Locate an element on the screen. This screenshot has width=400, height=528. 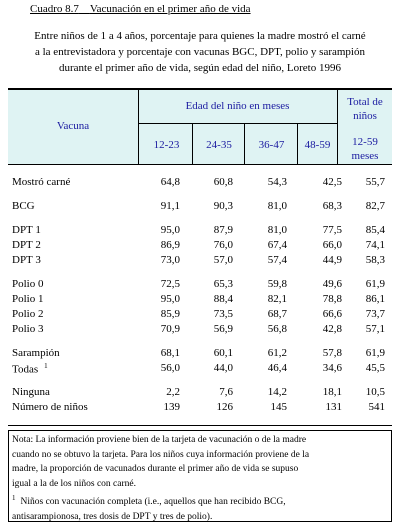
cell: 68,7 is located at coordinates (277, 314).